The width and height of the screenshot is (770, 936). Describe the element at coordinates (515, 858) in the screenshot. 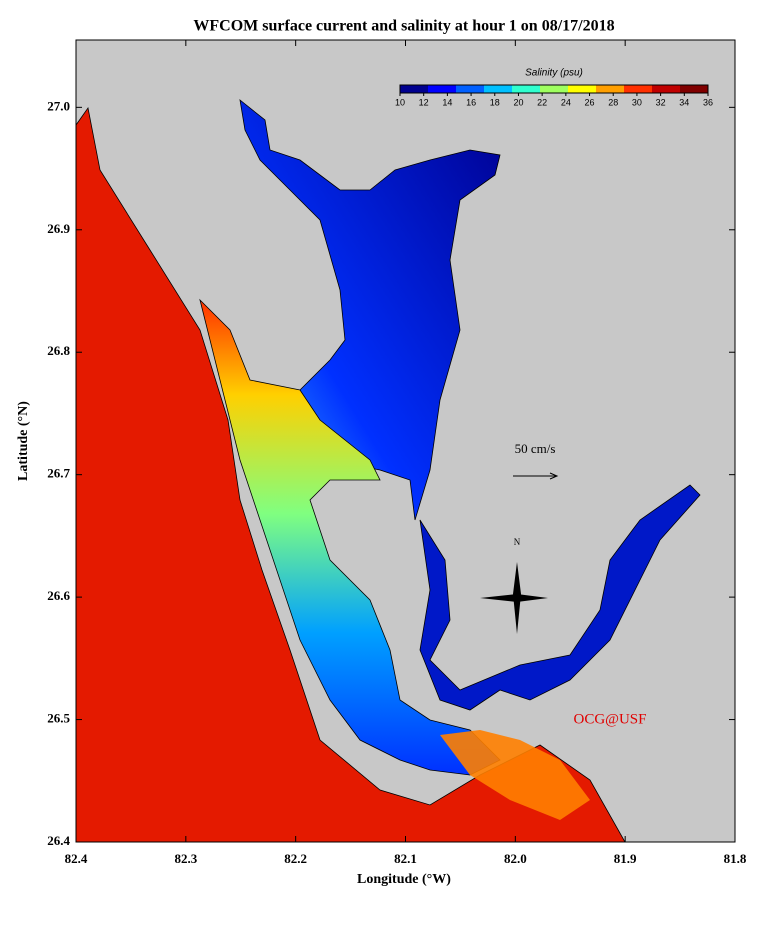

I see `x-tick-label: 82.0` at that location.